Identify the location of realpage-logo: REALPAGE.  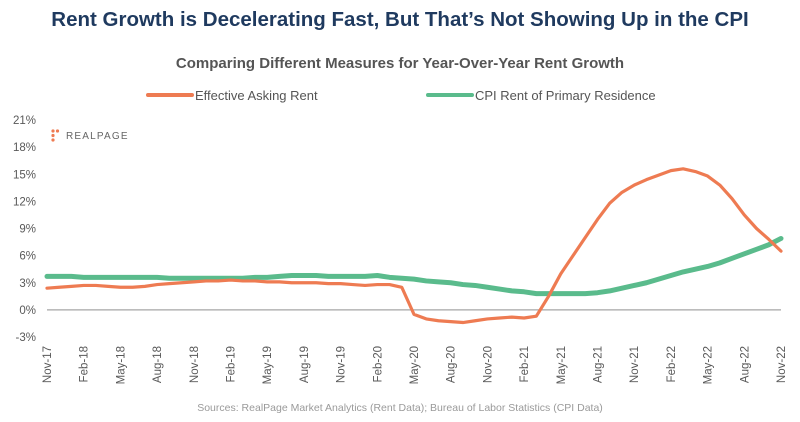
(89, 135).